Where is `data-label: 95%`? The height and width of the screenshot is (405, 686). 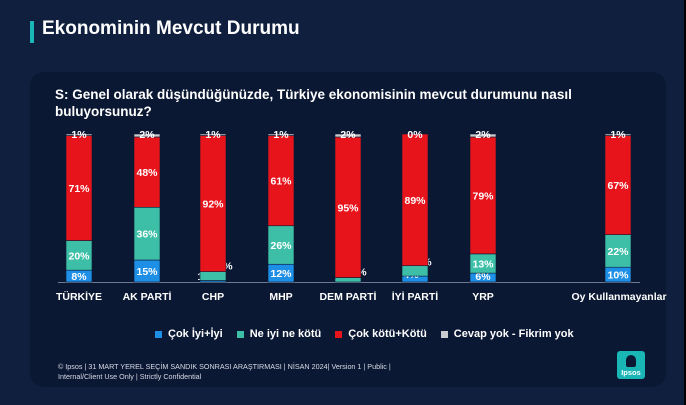
data-label: 95% is located at coordinates (348, 208).